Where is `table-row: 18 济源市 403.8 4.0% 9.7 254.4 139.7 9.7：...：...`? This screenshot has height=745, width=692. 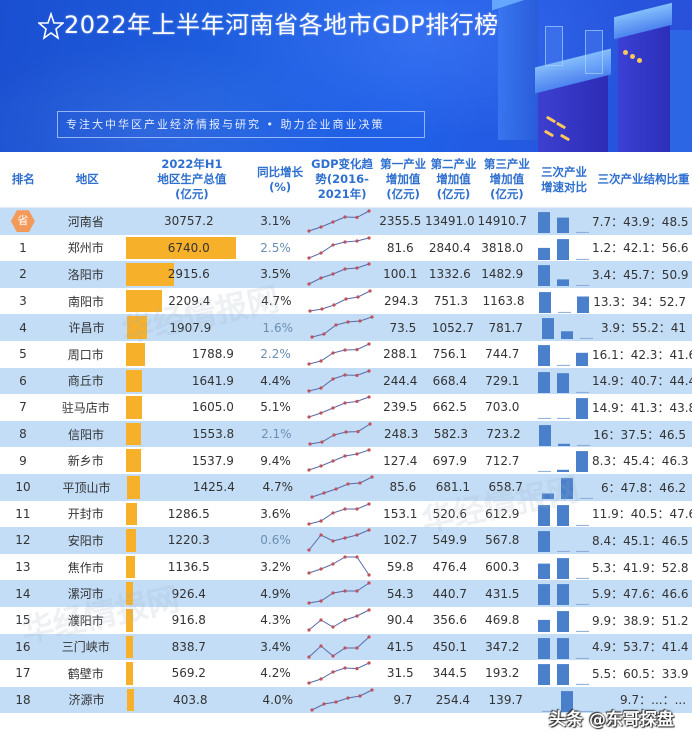 table-row: 18 济源市 403.8 4.0% 9.7 254.4 139.7 9.7：...：... is located at coordinates (346, 700).